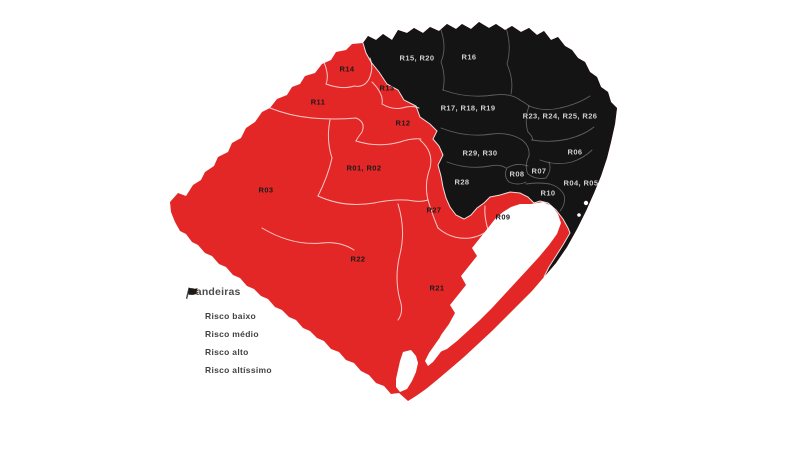 This screenshot has width=800, height=450. I want to click on legend-item-risco-alto: Risco alto, so click(228, 323).